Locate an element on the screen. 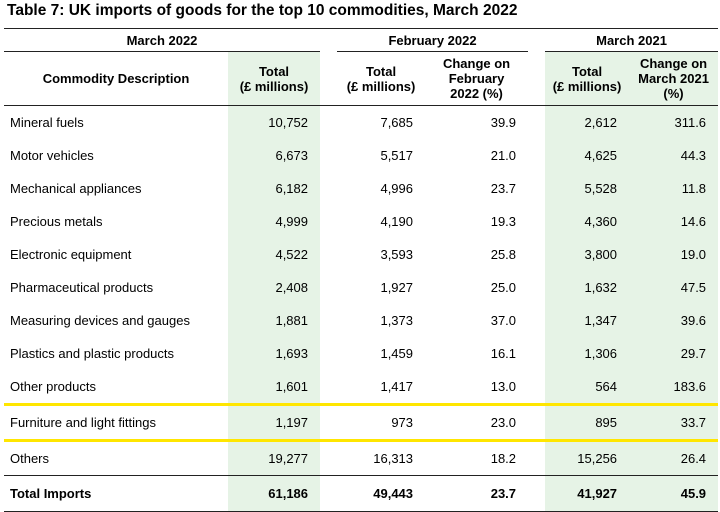  mar2022-total: 1,197 is located at coordinates (274, 422).